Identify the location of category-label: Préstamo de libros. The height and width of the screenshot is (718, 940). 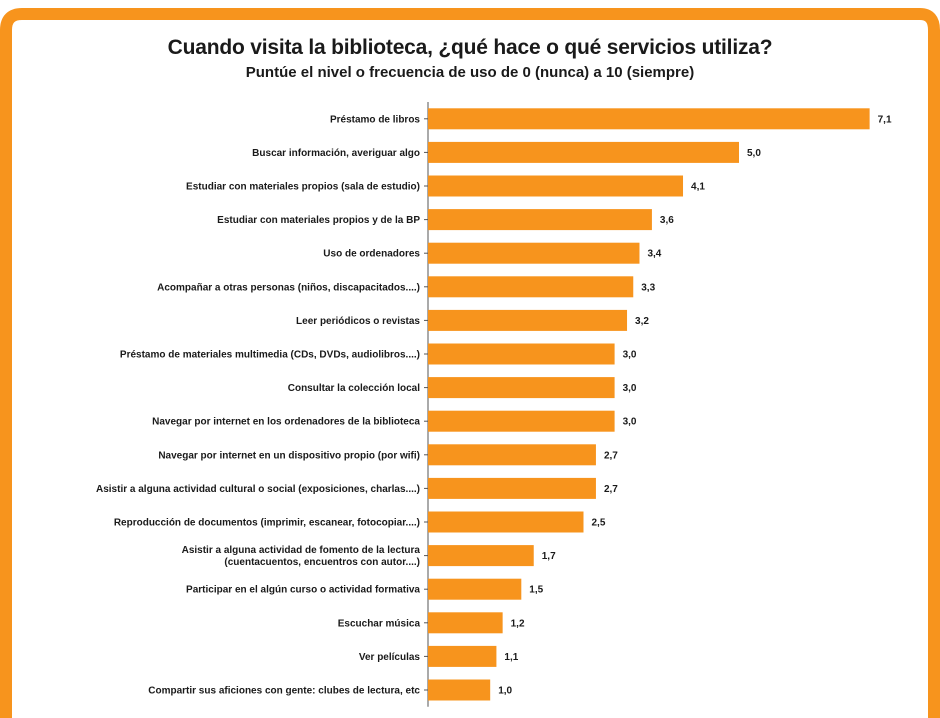
(375, 119).